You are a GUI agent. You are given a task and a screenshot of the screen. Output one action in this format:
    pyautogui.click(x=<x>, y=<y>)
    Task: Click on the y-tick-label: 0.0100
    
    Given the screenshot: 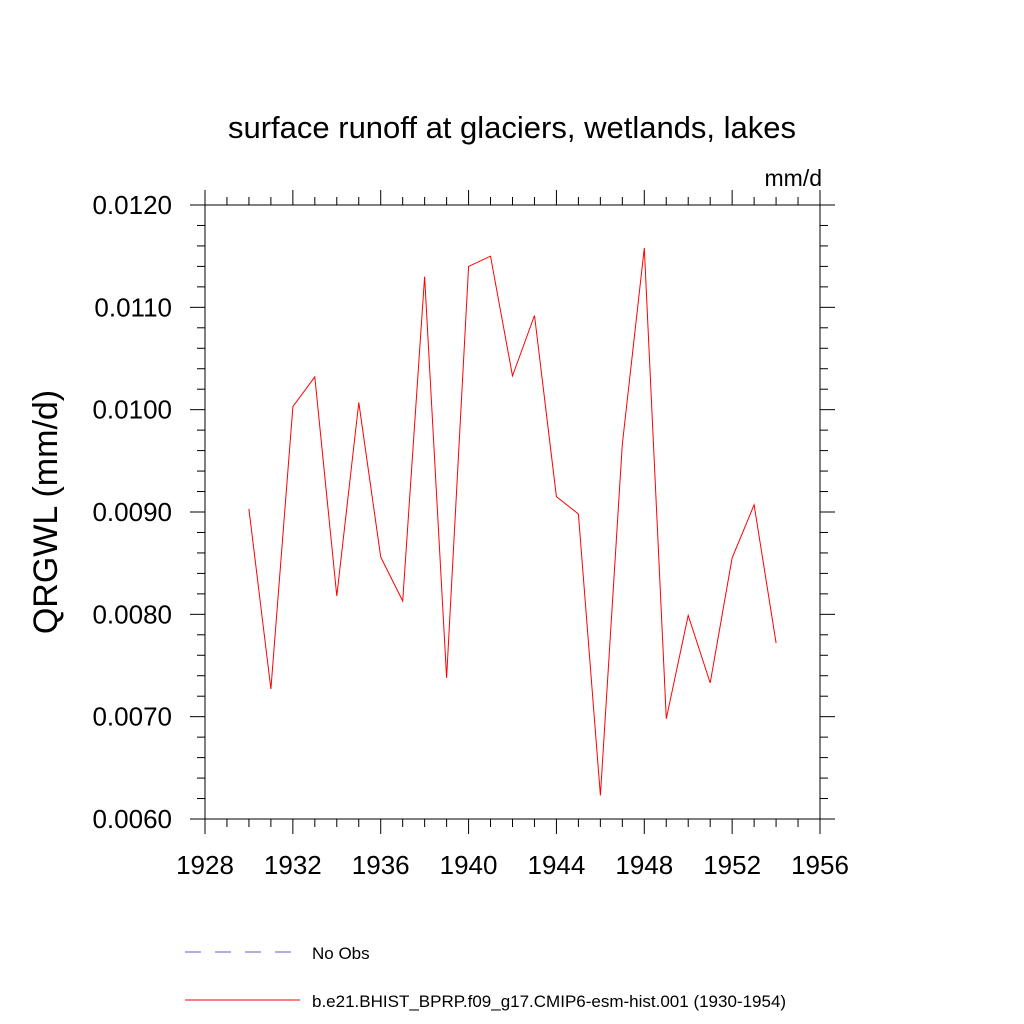 What is the action you would take?
    pyautogui.click(x=132, y=410)
    